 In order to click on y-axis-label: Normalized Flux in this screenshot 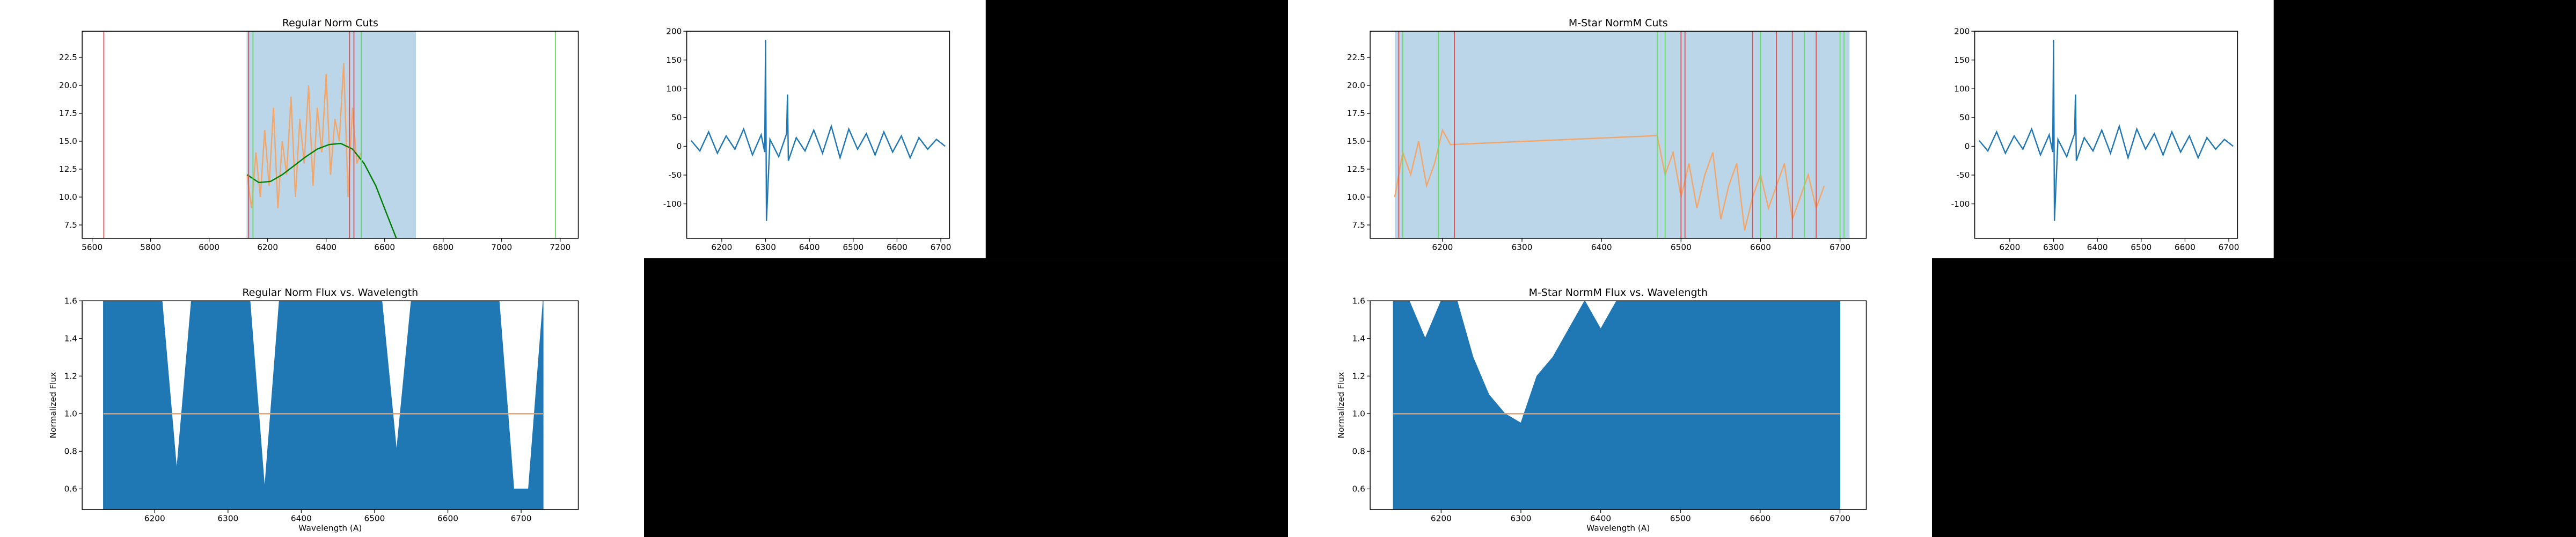, I will do `click(53, 405)`.